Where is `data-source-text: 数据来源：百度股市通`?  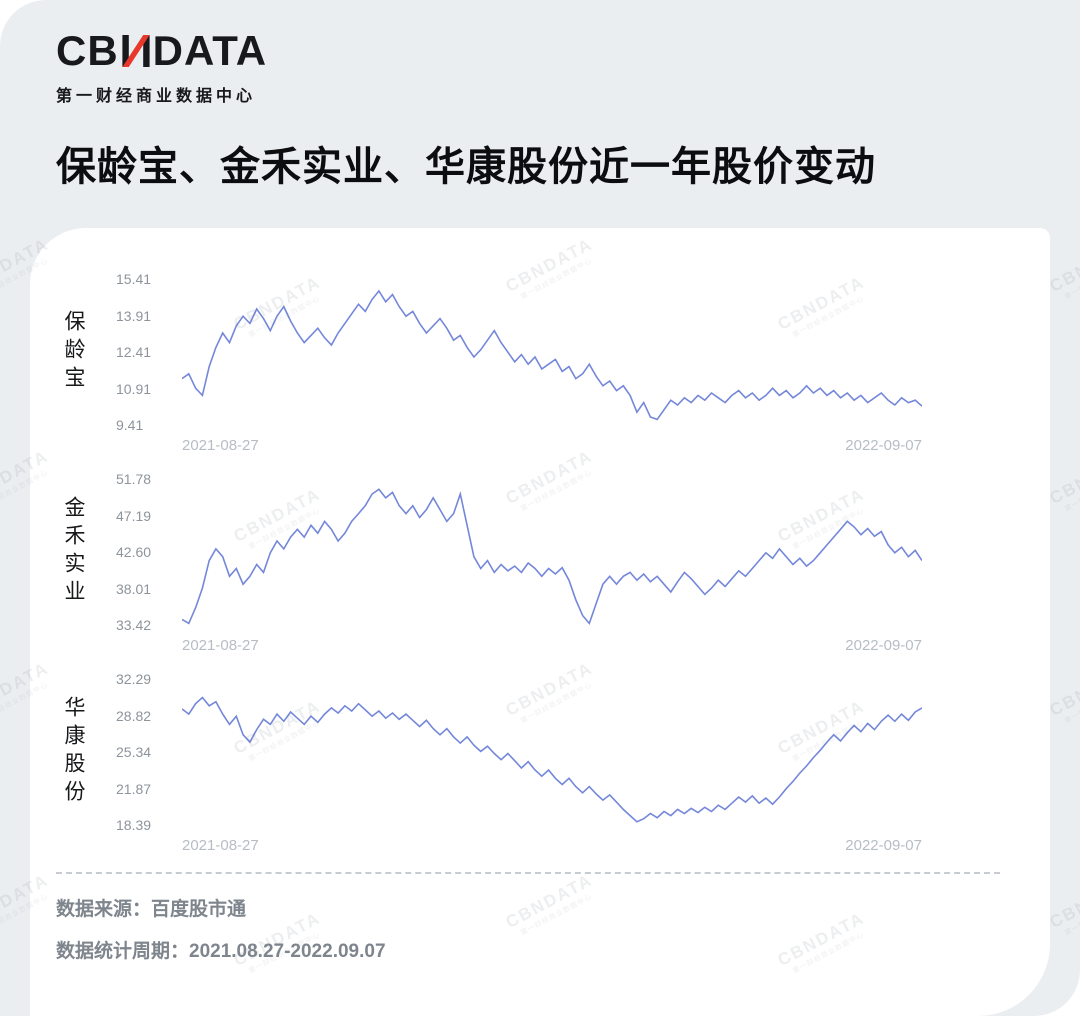 data-source-text: 数据来源：百度股市通 is located at coordinates (151, 909).